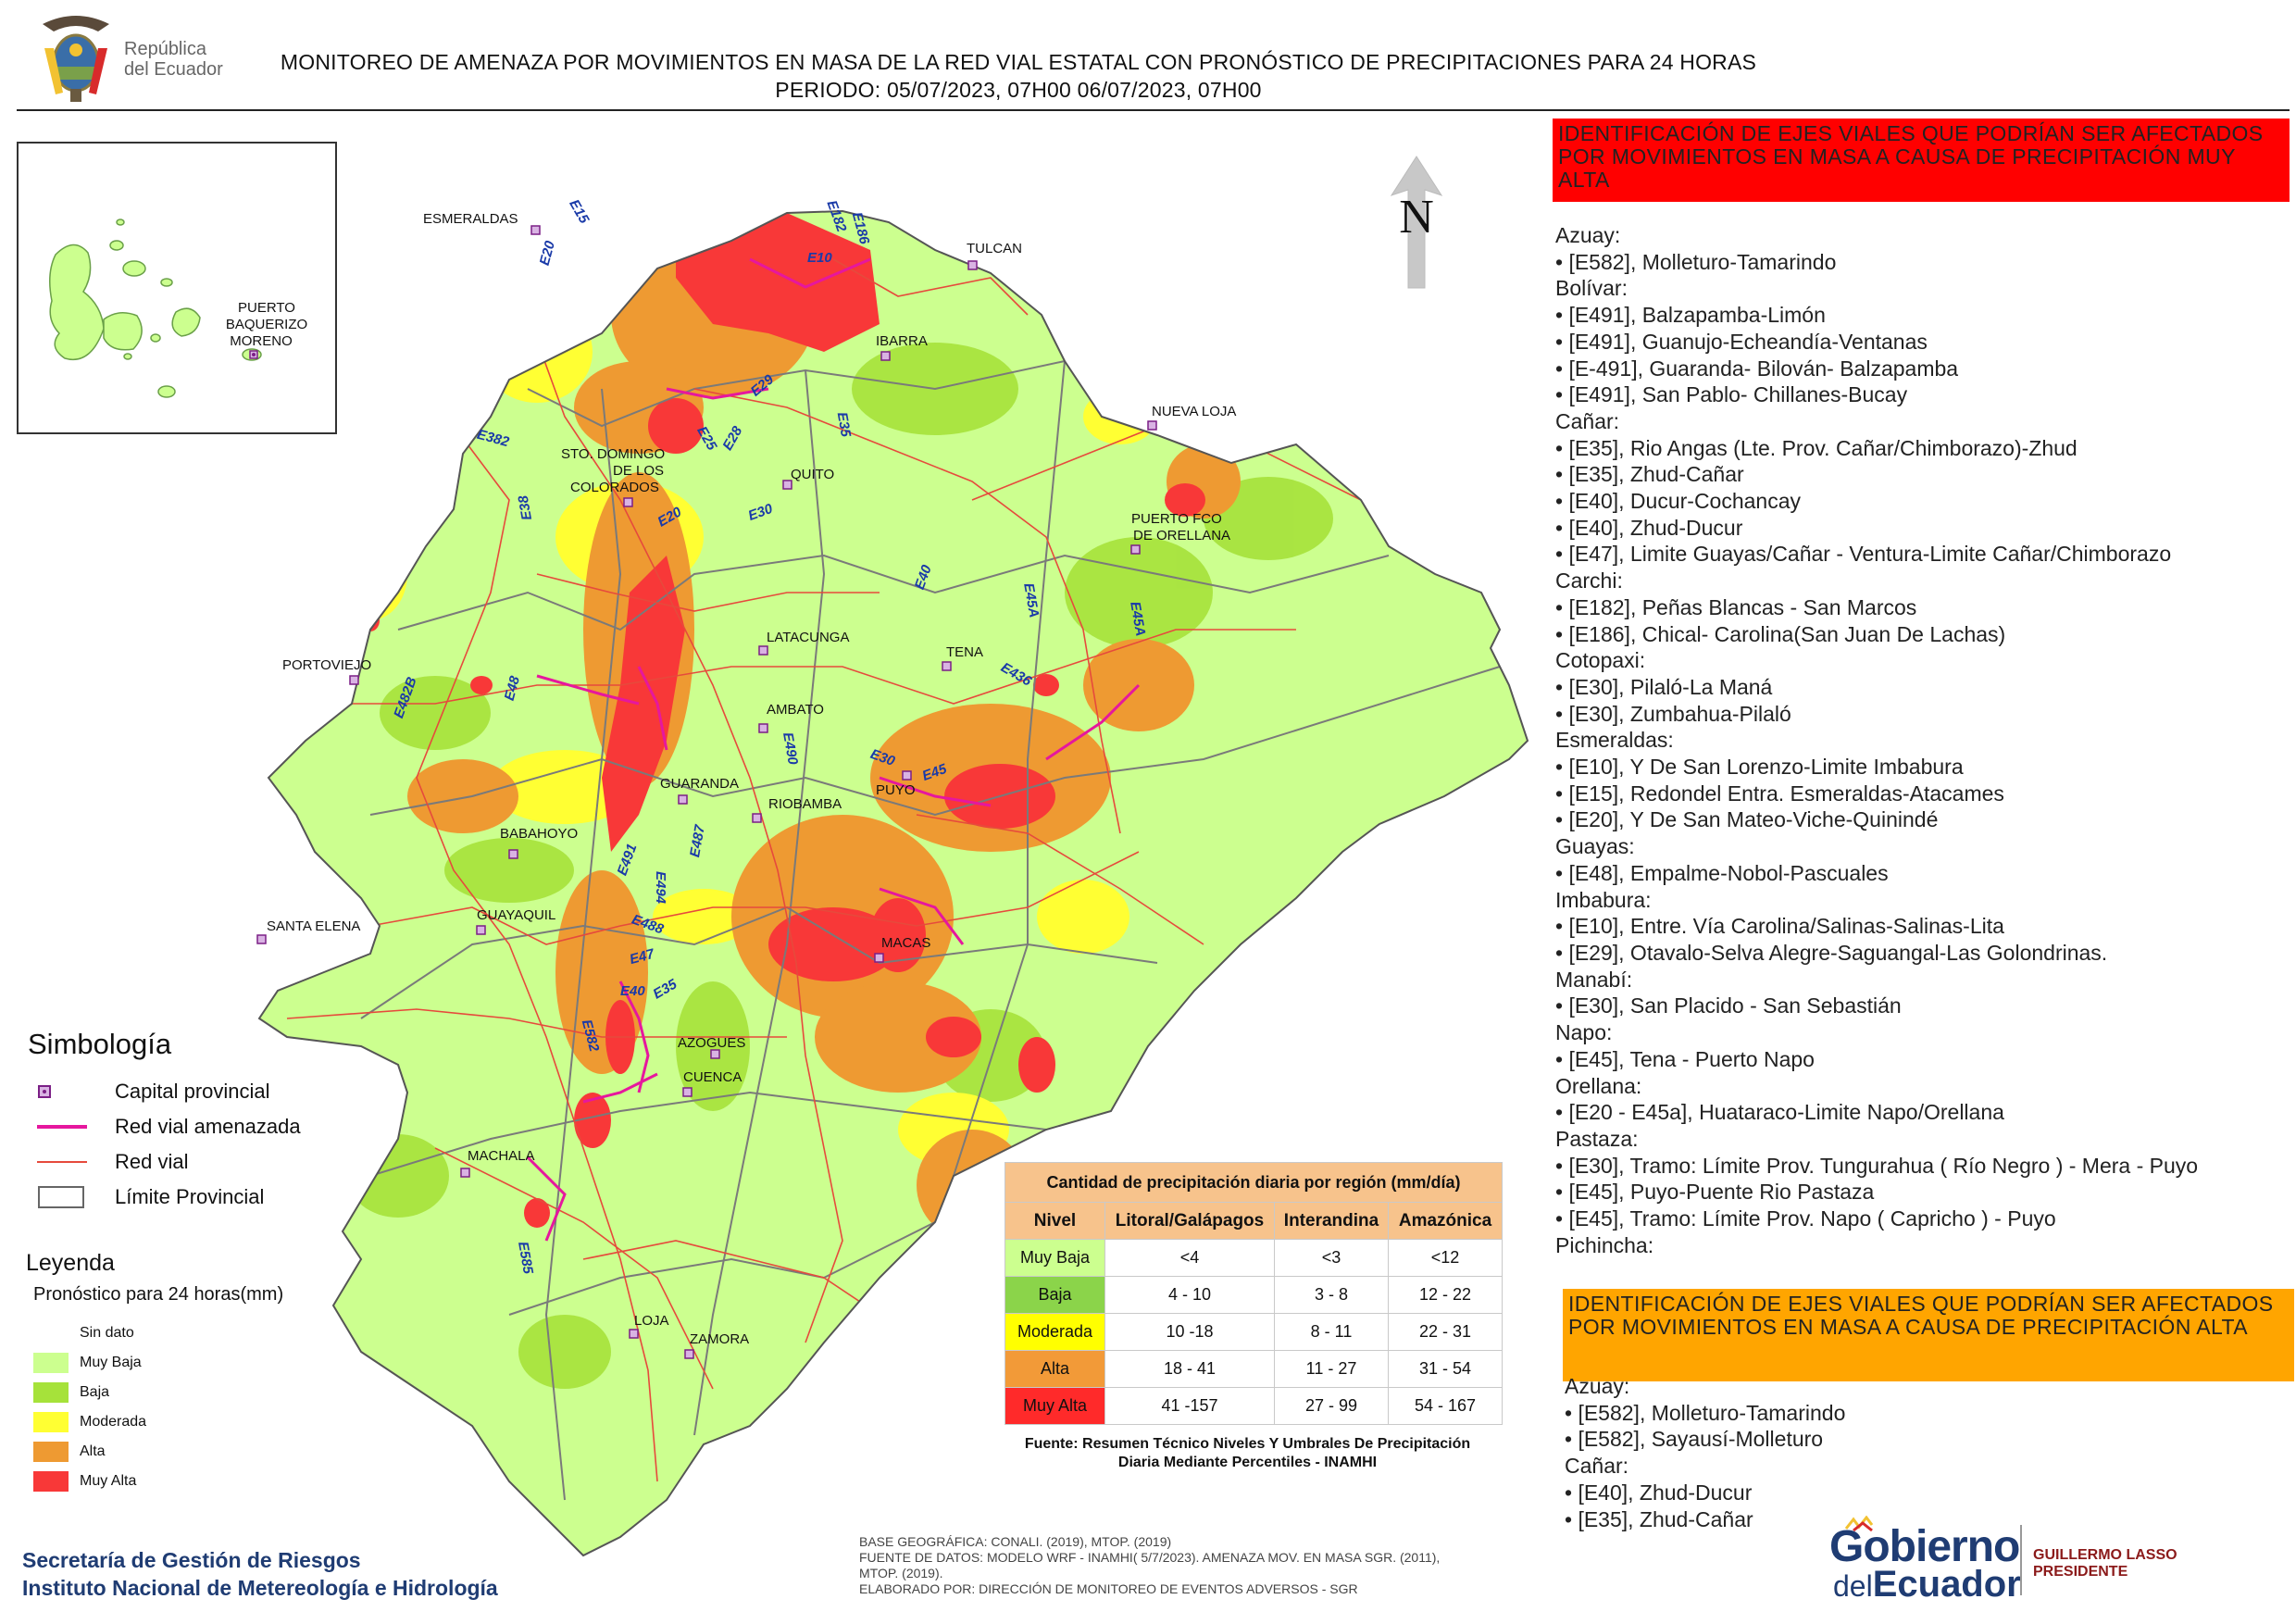 This screenshot has height=1624, width=2296. Describe the element at coordinates (632, 991) in the screenshot. I see `road-label-e40-south: E40` at that location.